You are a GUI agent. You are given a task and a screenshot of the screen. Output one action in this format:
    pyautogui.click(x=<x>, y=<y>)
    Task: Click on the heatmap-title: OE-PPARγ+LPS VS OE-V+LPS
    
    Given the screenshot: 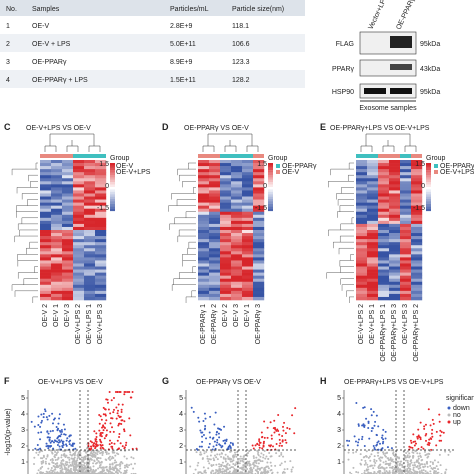 What is the action you would take?
    pyautogui.click(x=380, y=128)
    